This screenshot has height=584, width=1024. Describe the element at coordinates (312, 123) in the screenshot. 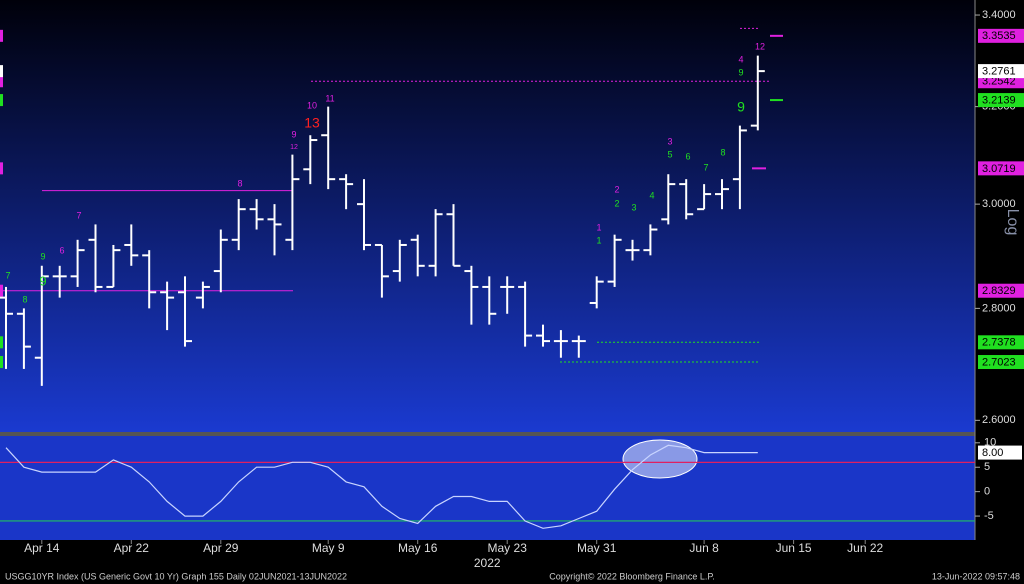

I see `annotation: 13` at that location.